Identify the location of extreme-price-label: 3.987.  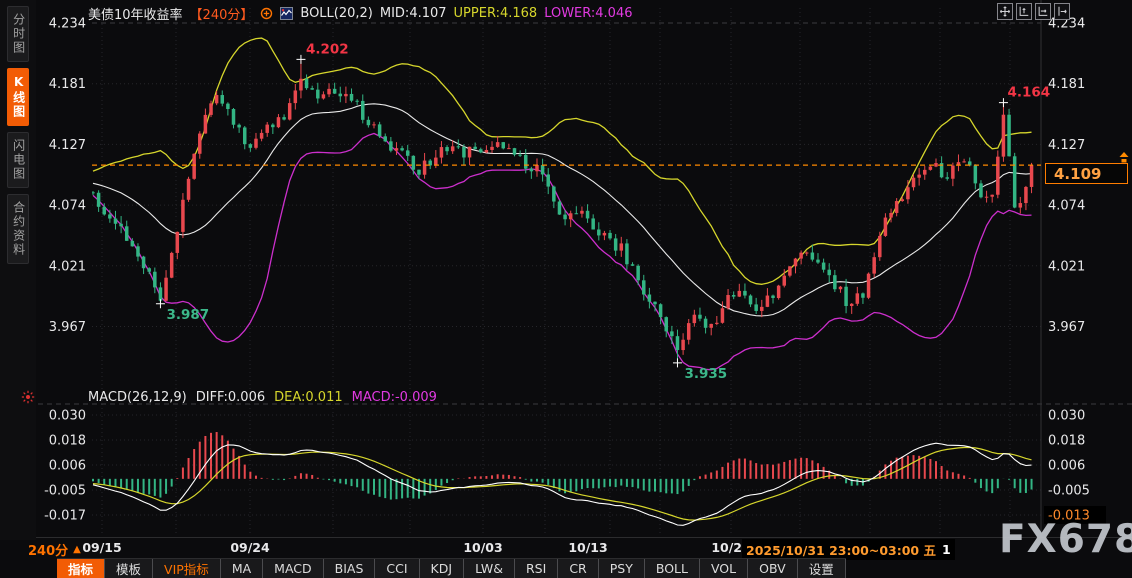
(187, 315).